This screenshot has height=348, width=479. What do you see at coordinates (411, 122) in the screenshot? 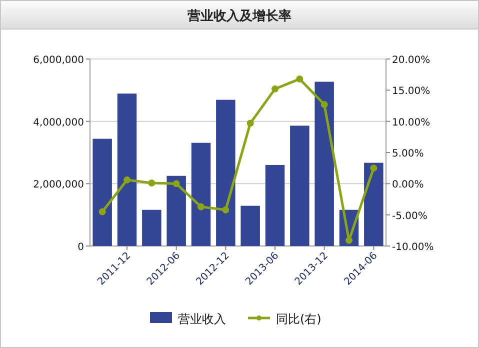
I see `y2-tick-label: 10.00%` at bounding box center [411, 122].